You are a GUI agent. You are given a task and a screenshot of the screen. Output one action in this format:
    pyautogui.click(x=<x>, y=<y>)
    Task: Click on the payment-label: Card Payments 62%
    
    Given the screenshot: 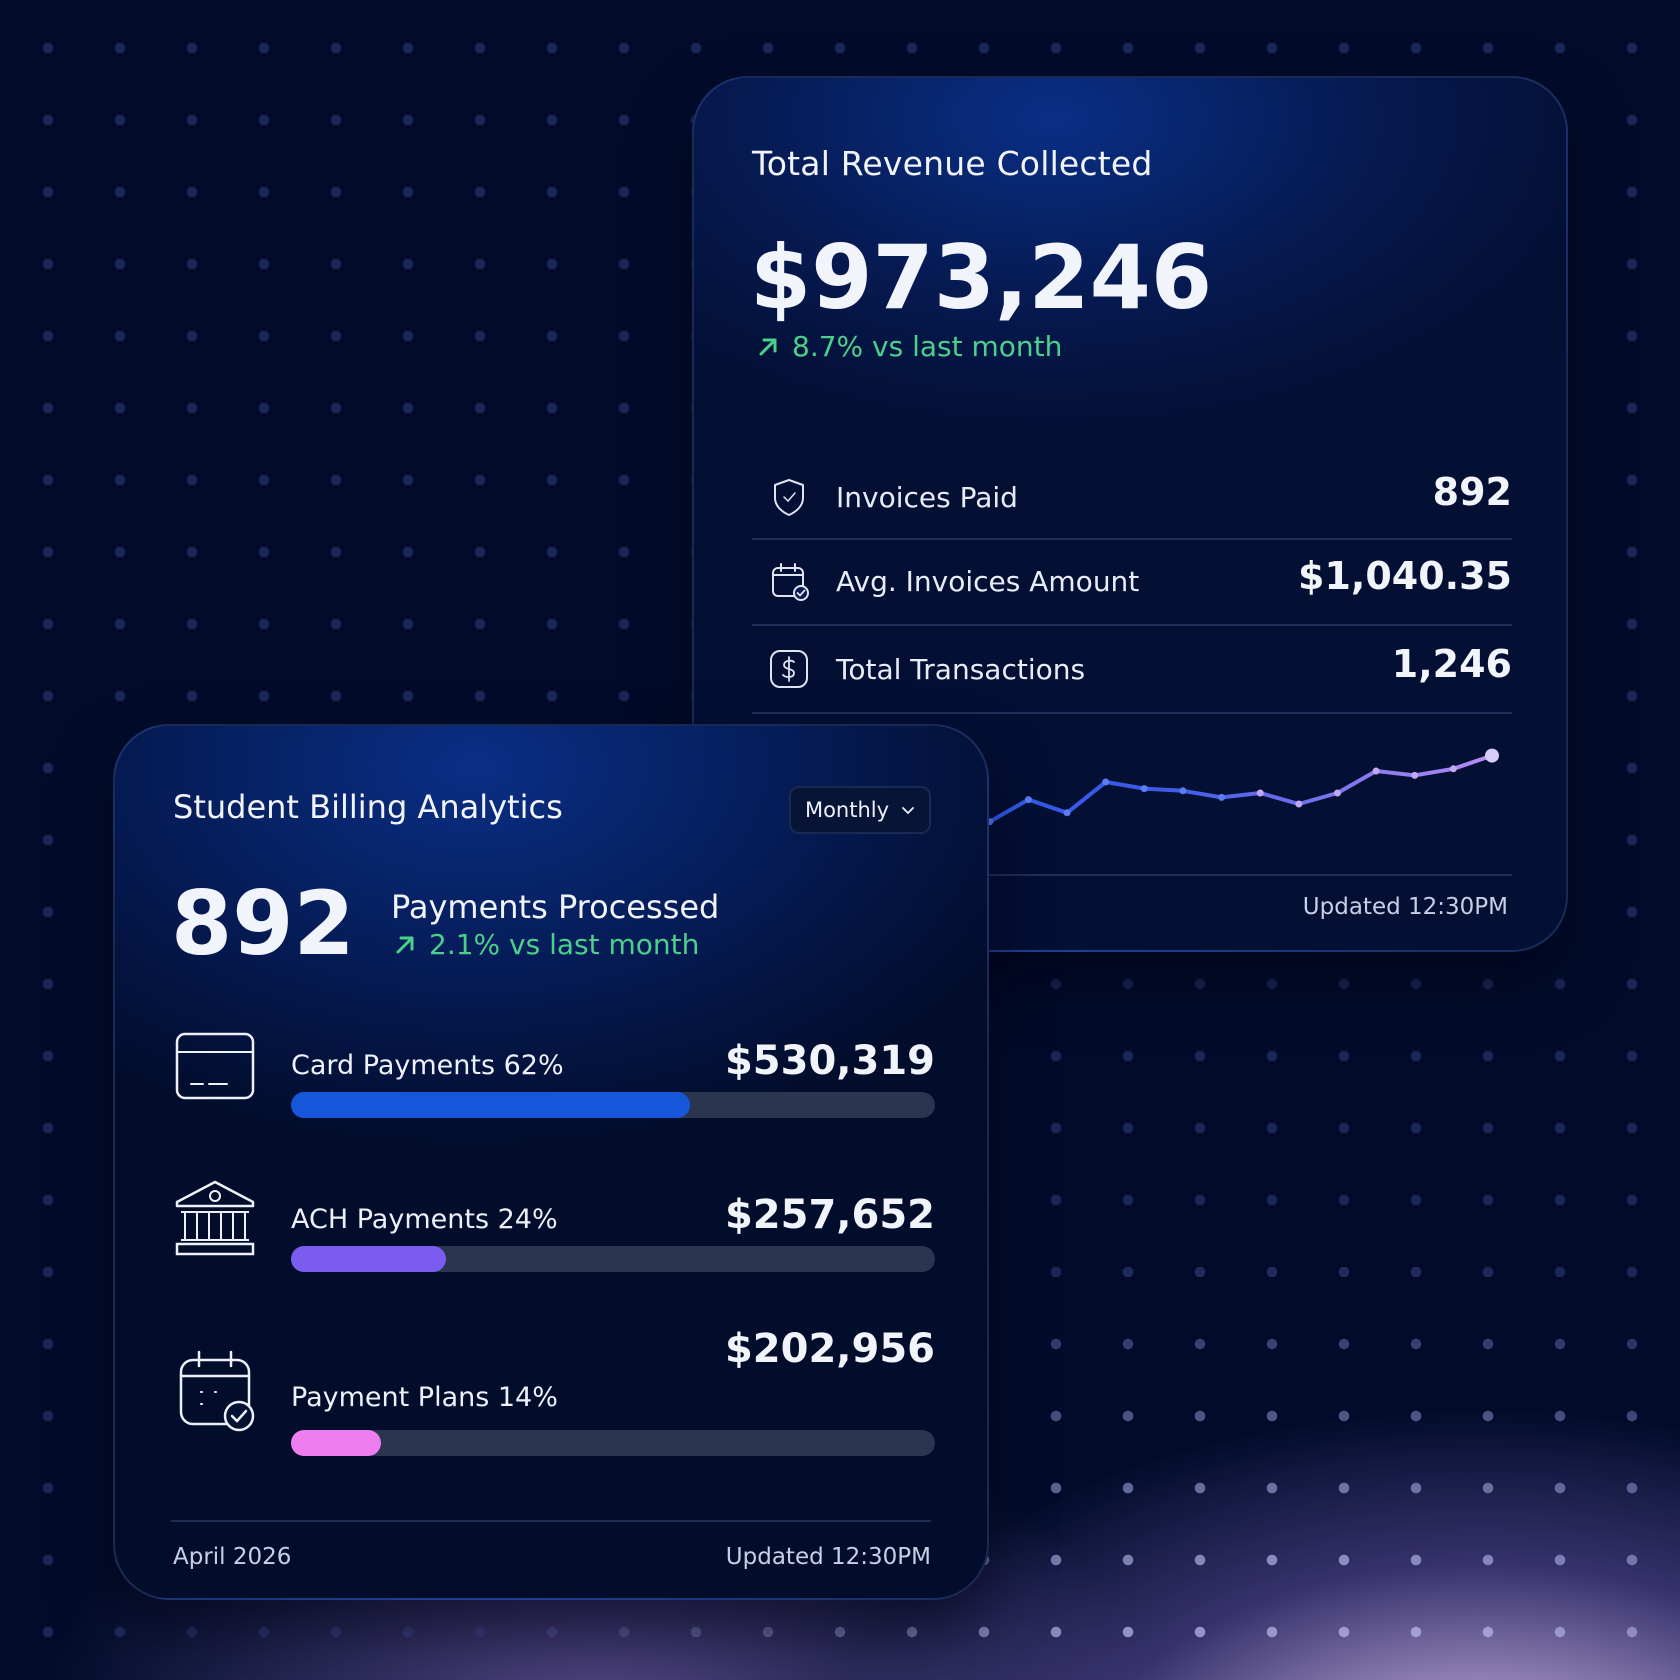 What is the action you would take?
    pyautogui.click(x=427, y=1065)
    